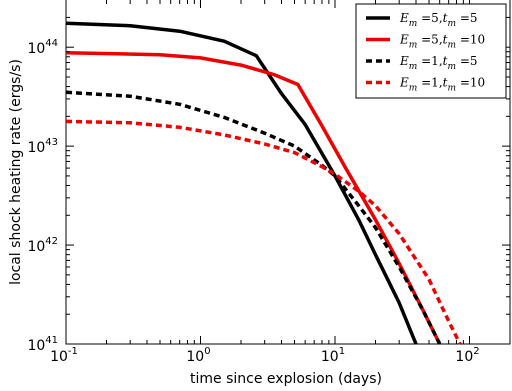 The width and height of the screenshot is (512, 391). Describe the element at coordinates (286, 379) in the screenshot. I see `x-axis-label: time since explosion (days)` at that location.